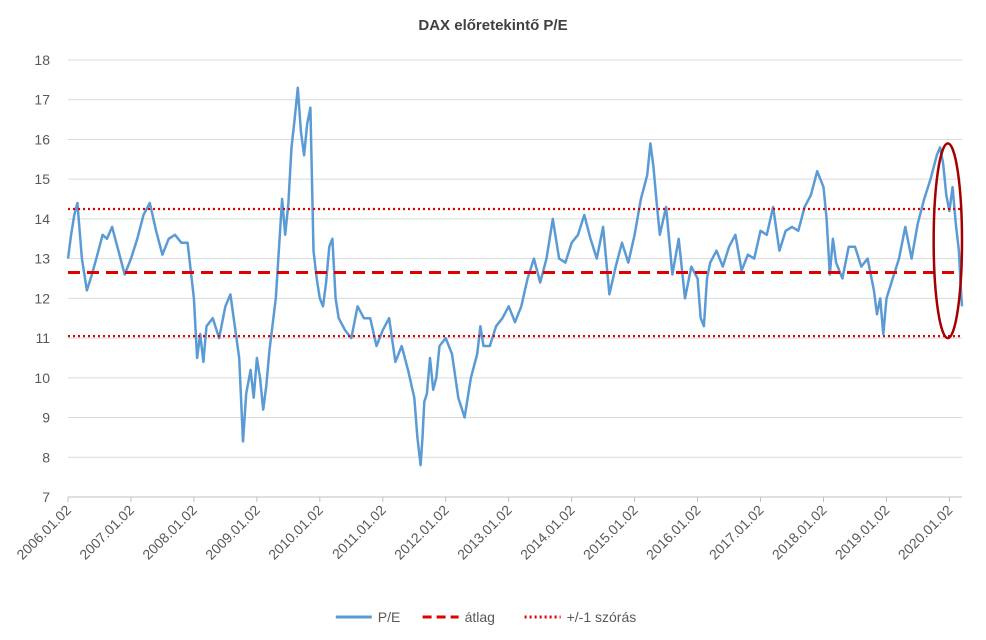 The image size is (986, 640). What do you see at coordinates (736, 532) in the screenshot?
I see `x-tick-label: 2017.01.02` at bounding box center [736, 532].